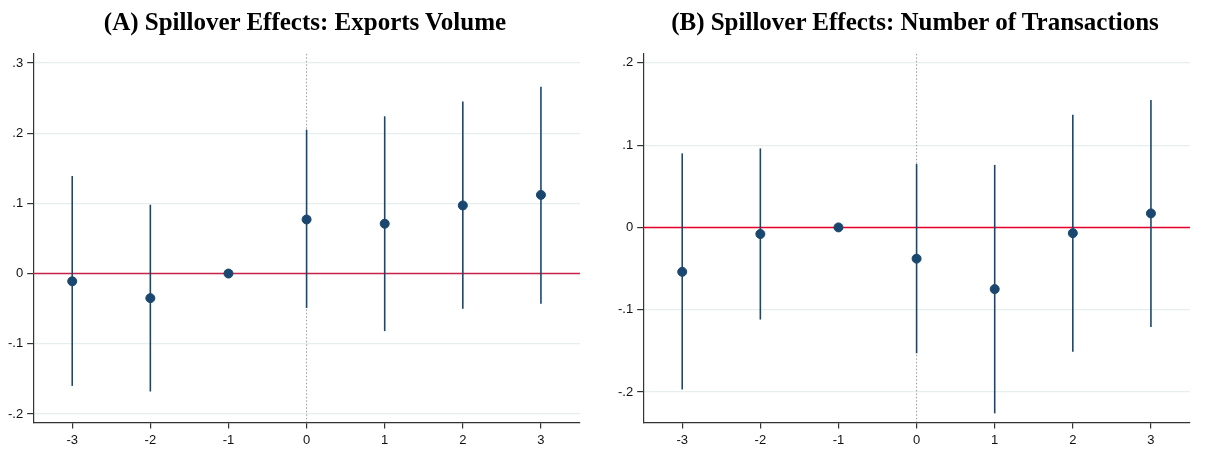 This screenshot has width=1220, height=456. I want to click on y-tick-label: .3, so click(18, 62).